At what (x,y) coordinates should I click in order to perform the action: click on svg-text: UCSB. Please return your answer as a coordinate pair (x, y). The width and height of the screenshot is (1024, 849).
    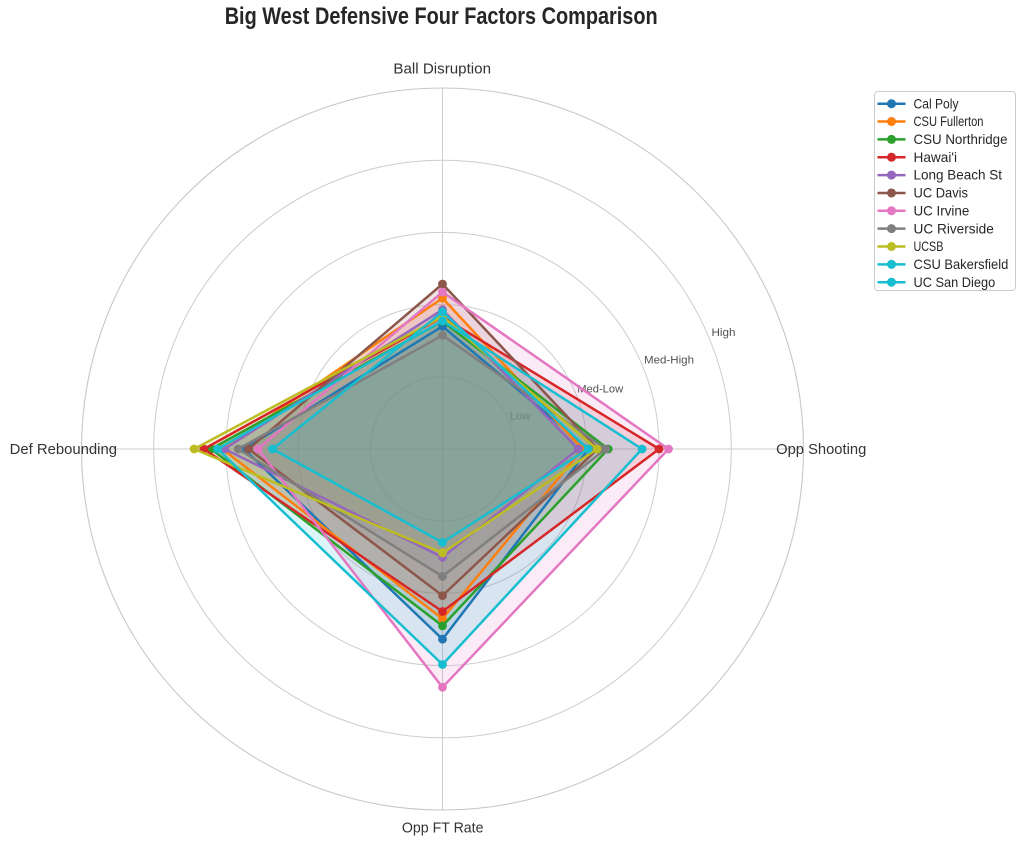
    Looking at the image, I should click on (929, 246).